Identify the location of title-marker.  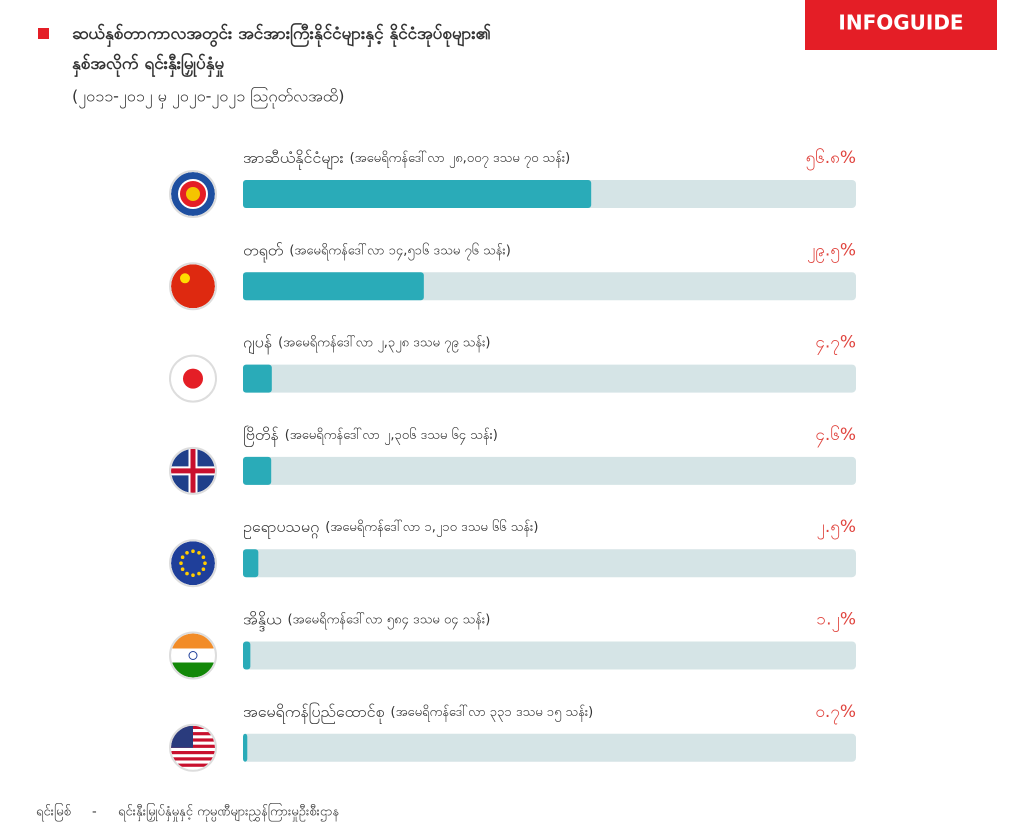
(43, 33).